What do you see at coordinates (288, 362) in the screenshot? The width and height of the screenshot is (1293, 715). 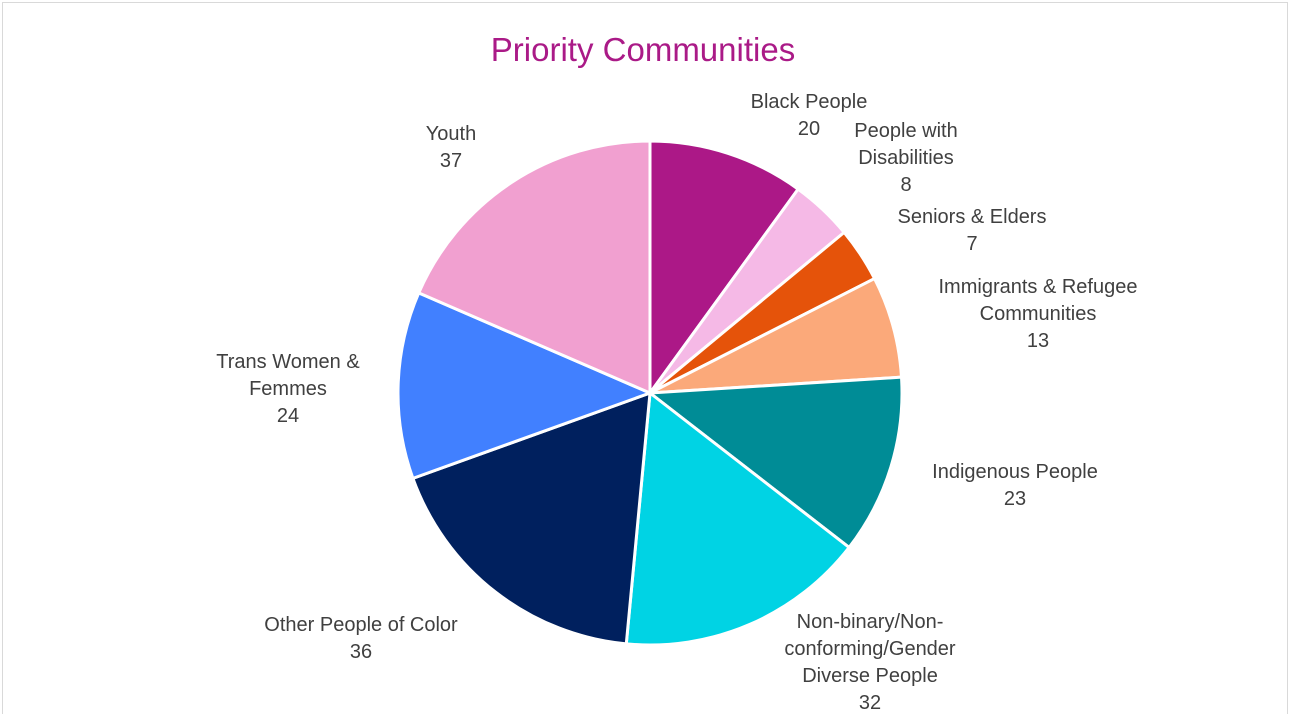 I see `slice-name: Trans Women &` at bounding box center [288, 362].